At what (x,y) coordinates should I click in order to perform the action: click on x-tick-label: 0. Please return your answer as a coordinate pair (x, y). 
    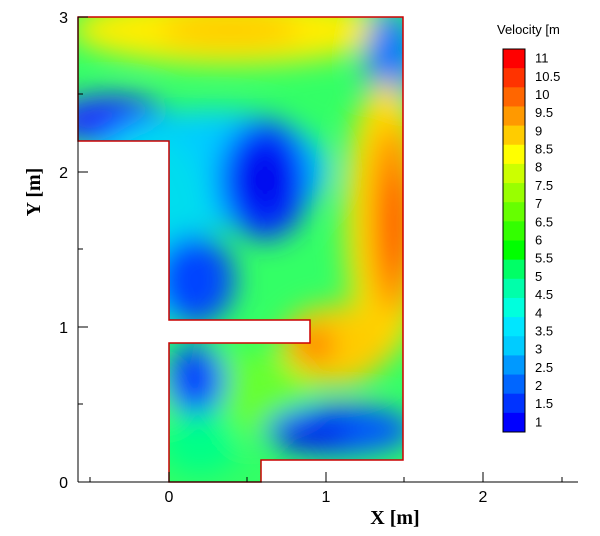
    Looking at the image, I should click on (169, 497).